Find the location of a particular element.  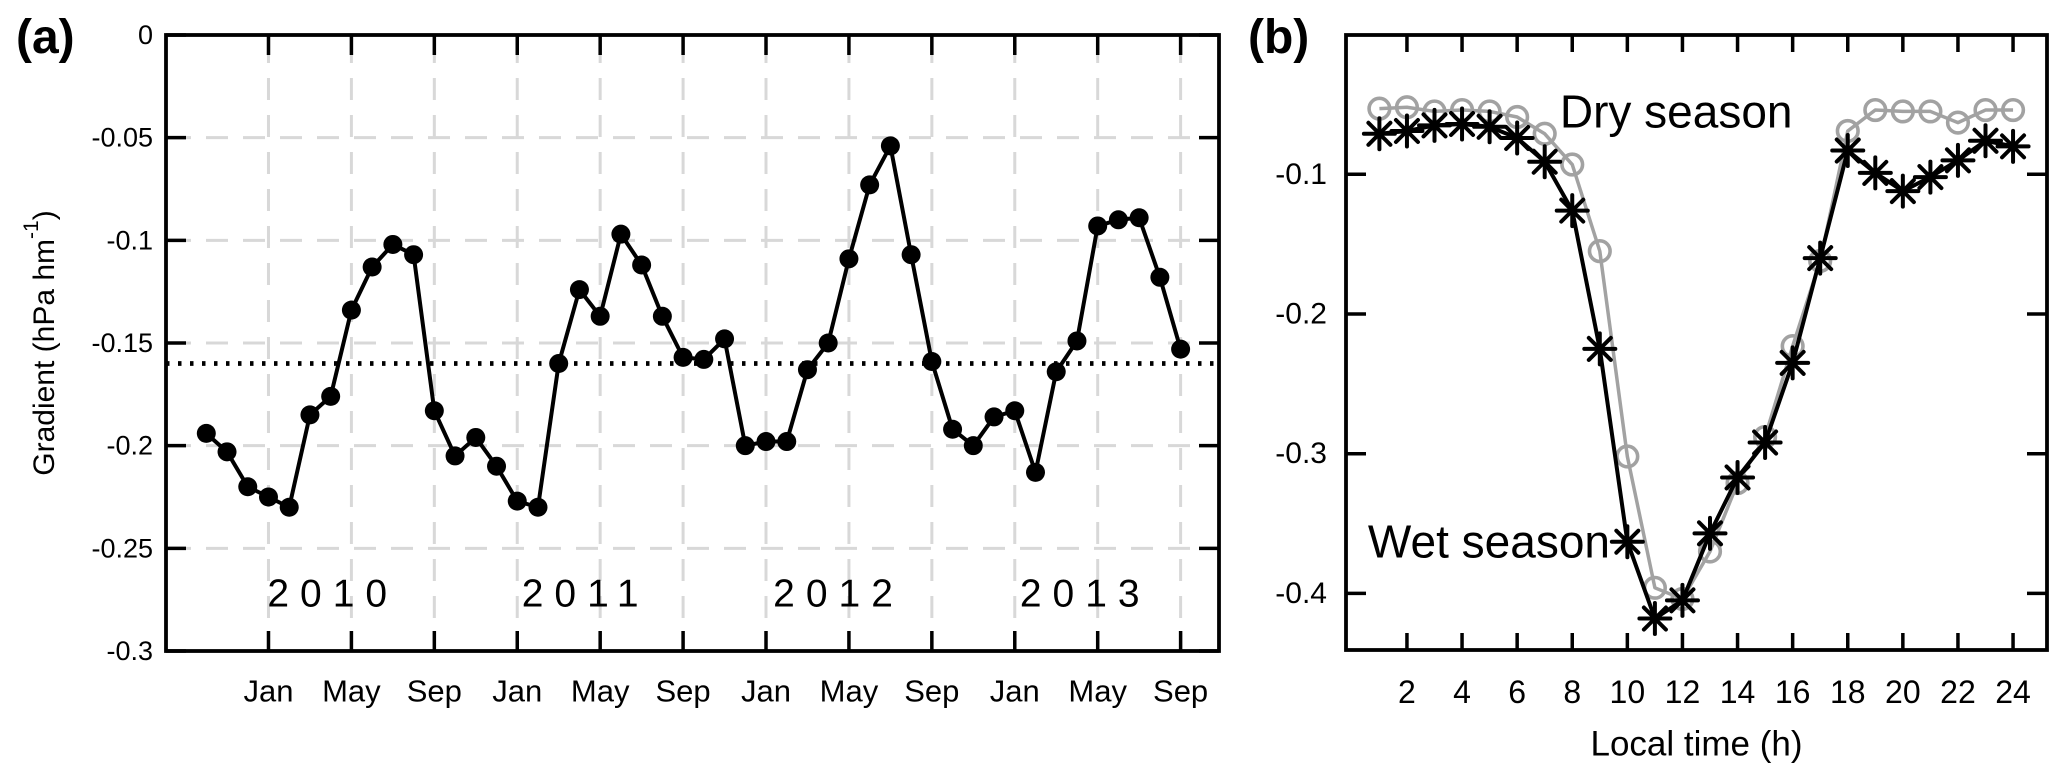

y-tick-label: -0.3 is located at coordinates (129, 651).